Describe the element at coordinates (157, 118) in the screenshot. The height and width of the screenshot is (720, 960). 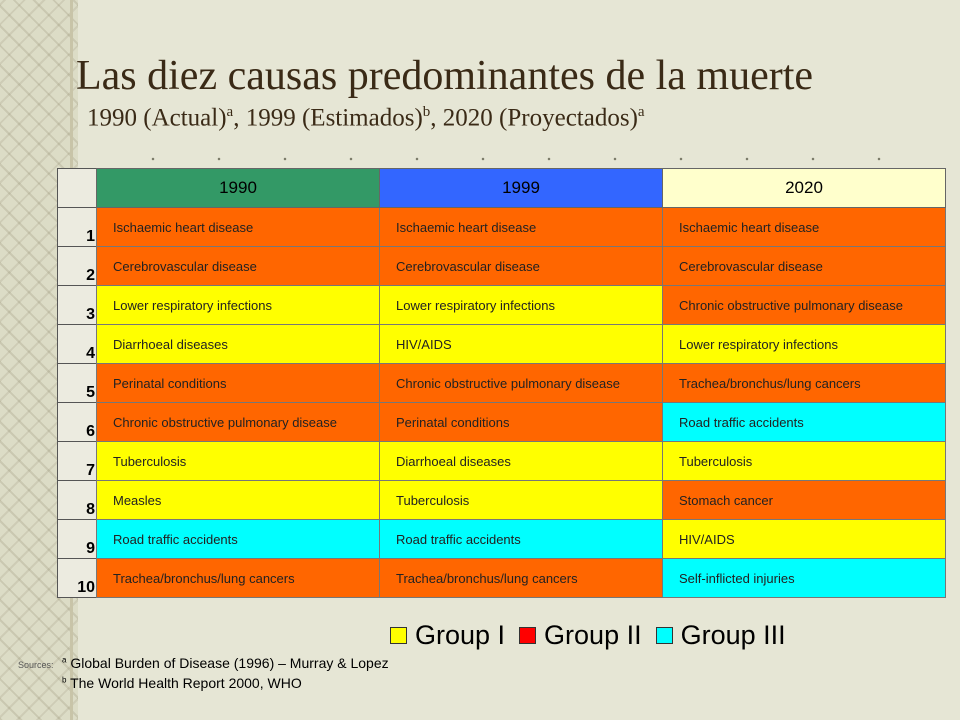
I see `subtitle-part-1: 1990 (Actual)` at that location.